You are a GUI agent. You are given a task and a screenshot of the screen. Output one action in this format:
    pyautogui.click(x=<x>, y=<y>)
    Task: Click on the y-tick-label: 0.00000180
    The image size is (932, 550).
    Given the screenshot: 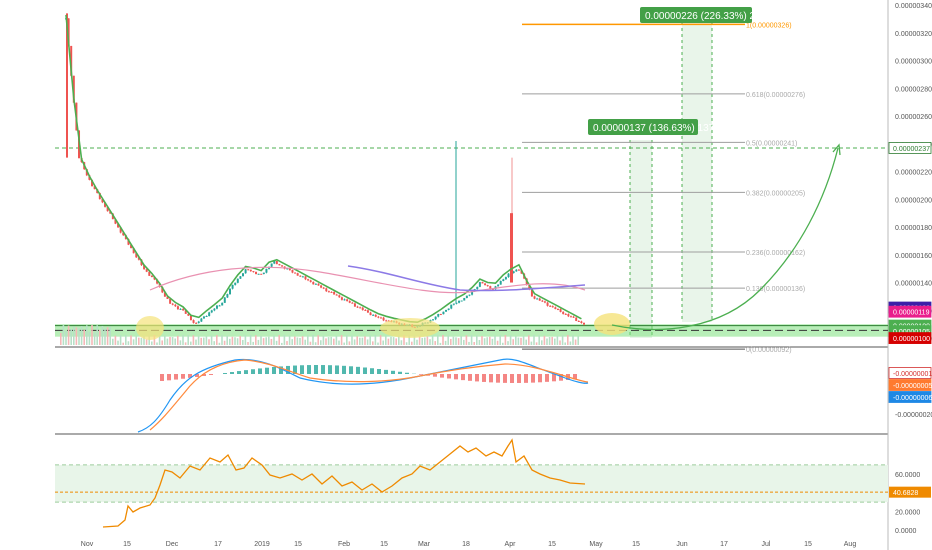 What is the action you would take?
    pyautogui.click(x=913, y=228)
    